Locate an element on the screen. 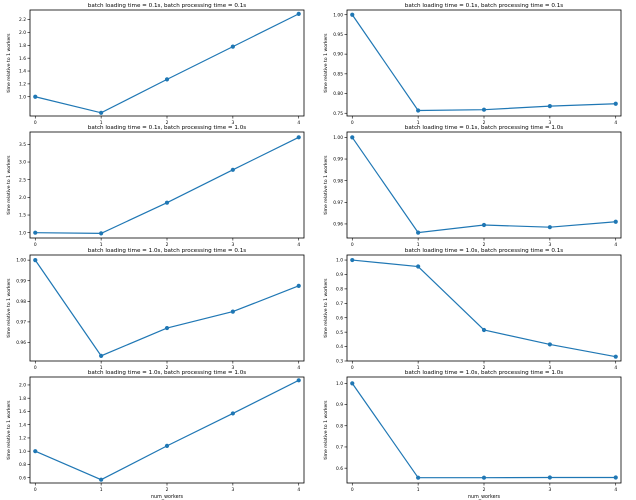 The image size is (636, 500). y-tick-label: 1.2 is located at coordinates (22, 84).